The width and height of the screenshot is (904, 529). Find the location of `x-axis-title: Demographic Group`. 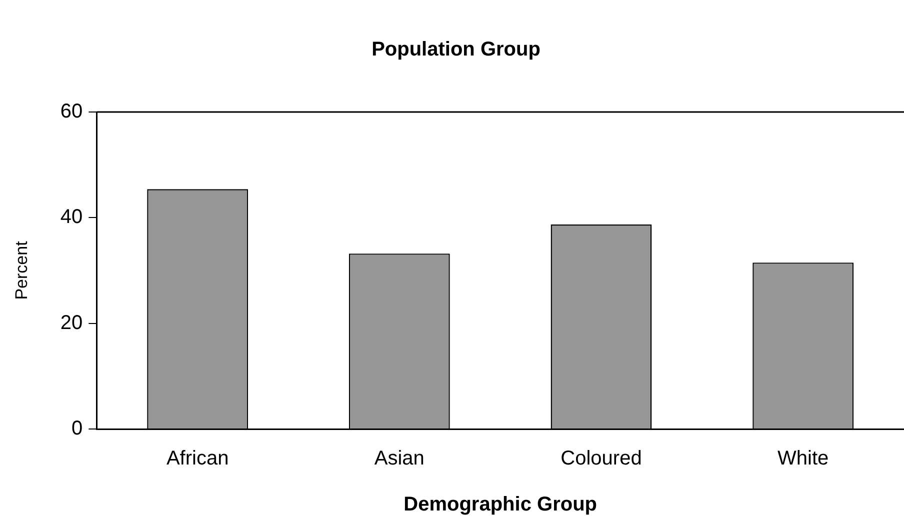

x-axis-title: Demographic Group is located at coordinates (501, 505).